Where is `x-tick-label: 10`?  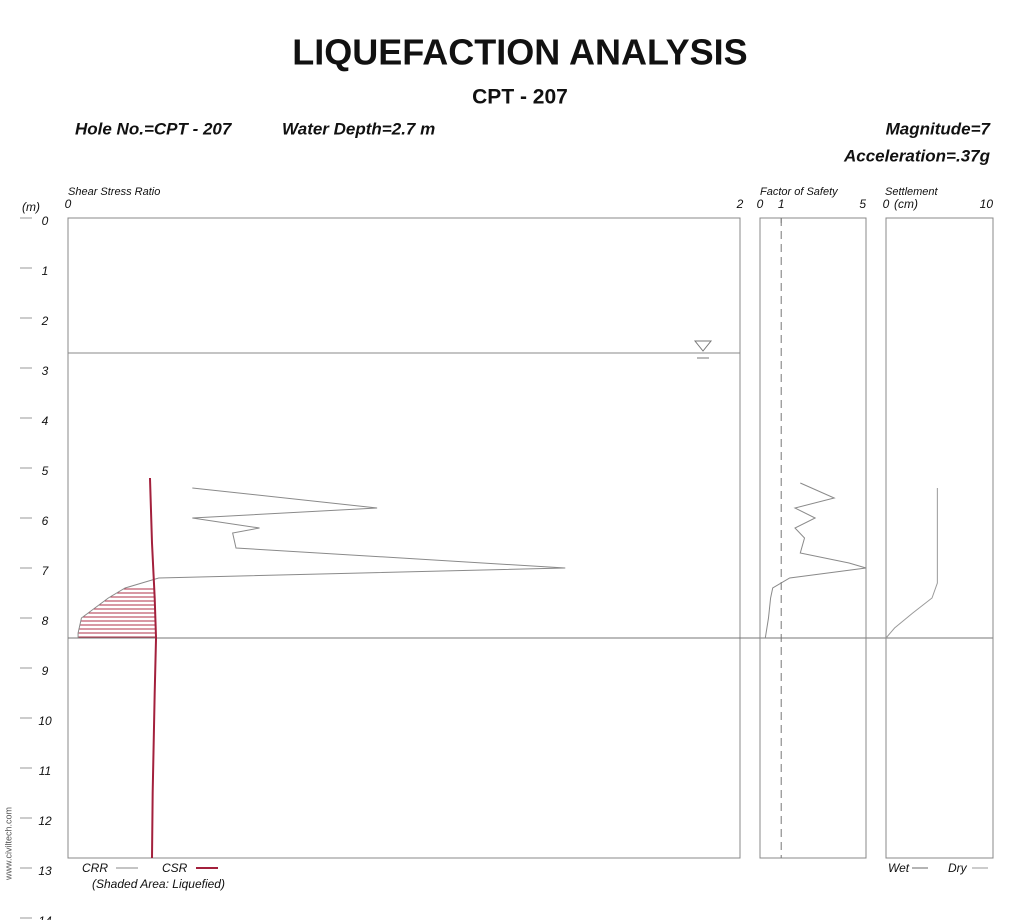
x-tick-label: 10 is located at coordinates (987, 204).